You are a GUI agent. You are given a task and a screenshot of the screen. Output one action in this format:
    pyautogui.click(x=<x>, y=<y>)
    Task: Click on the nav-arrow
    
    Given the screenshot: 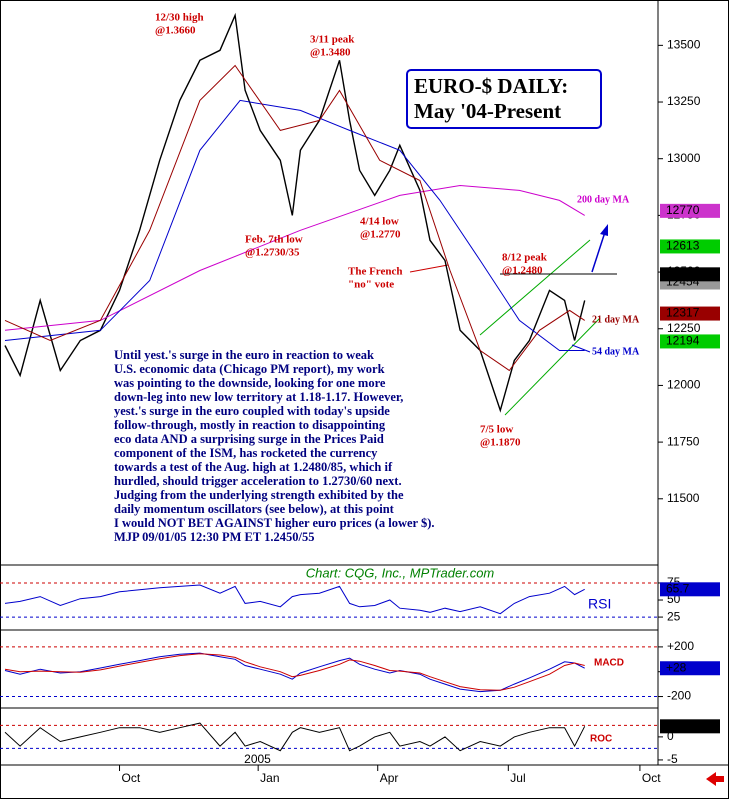 What is the action you would take?
    pyautogui.click(x=715, y=779)
    